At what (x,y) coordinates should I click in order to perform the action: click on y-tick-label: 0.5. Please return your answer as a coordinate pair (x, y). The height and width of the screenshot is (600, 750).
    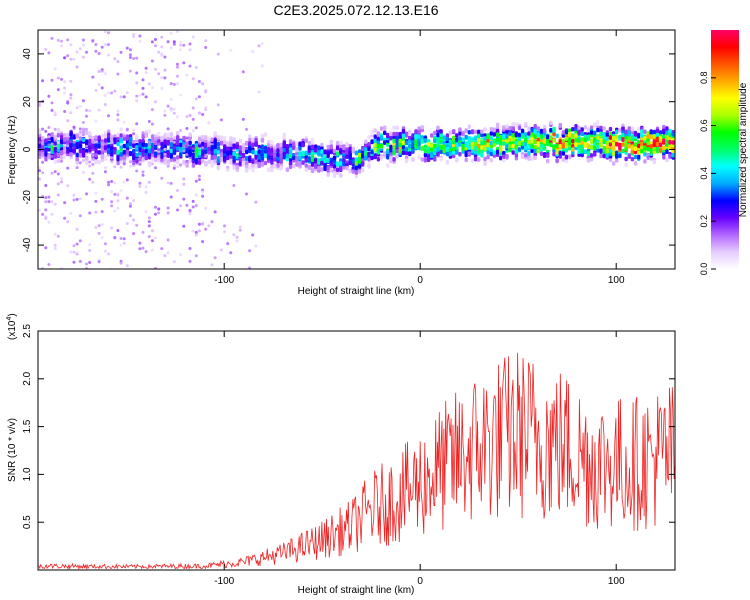
    Looking at the image, I should click on (27, 522).